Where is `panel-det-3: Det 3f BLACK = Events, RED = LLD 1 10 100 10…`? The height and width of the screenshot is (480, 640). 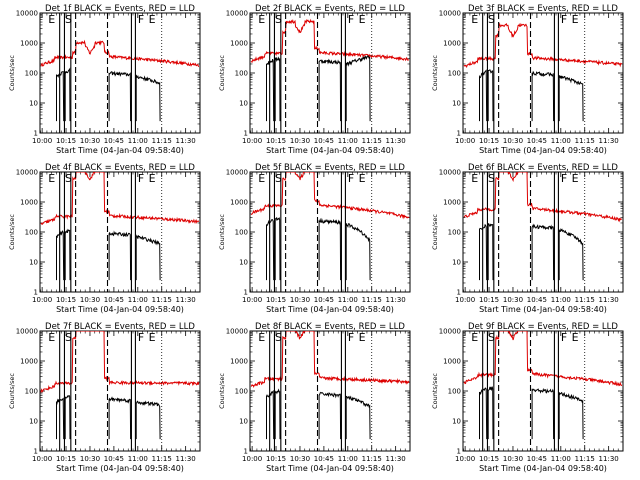
panel-det-3: Det 3f BLACK = Events, RED = LLD 1 10 100 10… is located at coordinates (527, 79).